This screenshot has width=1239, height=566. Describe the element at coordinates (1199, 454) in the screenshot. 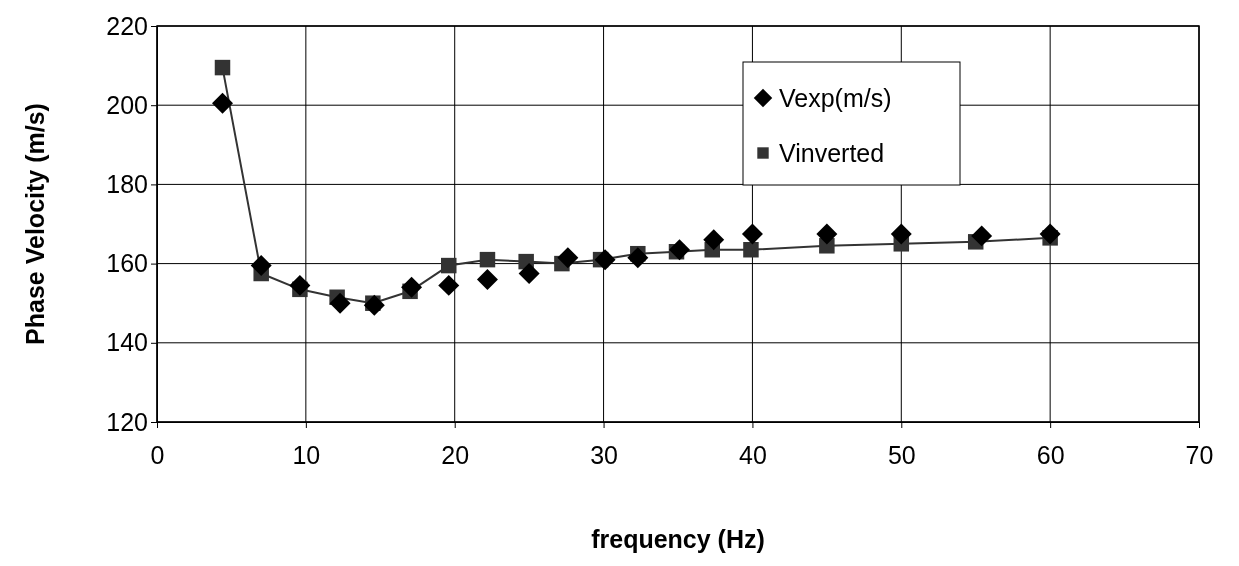

I see `x-tick-label: 70` at that location.